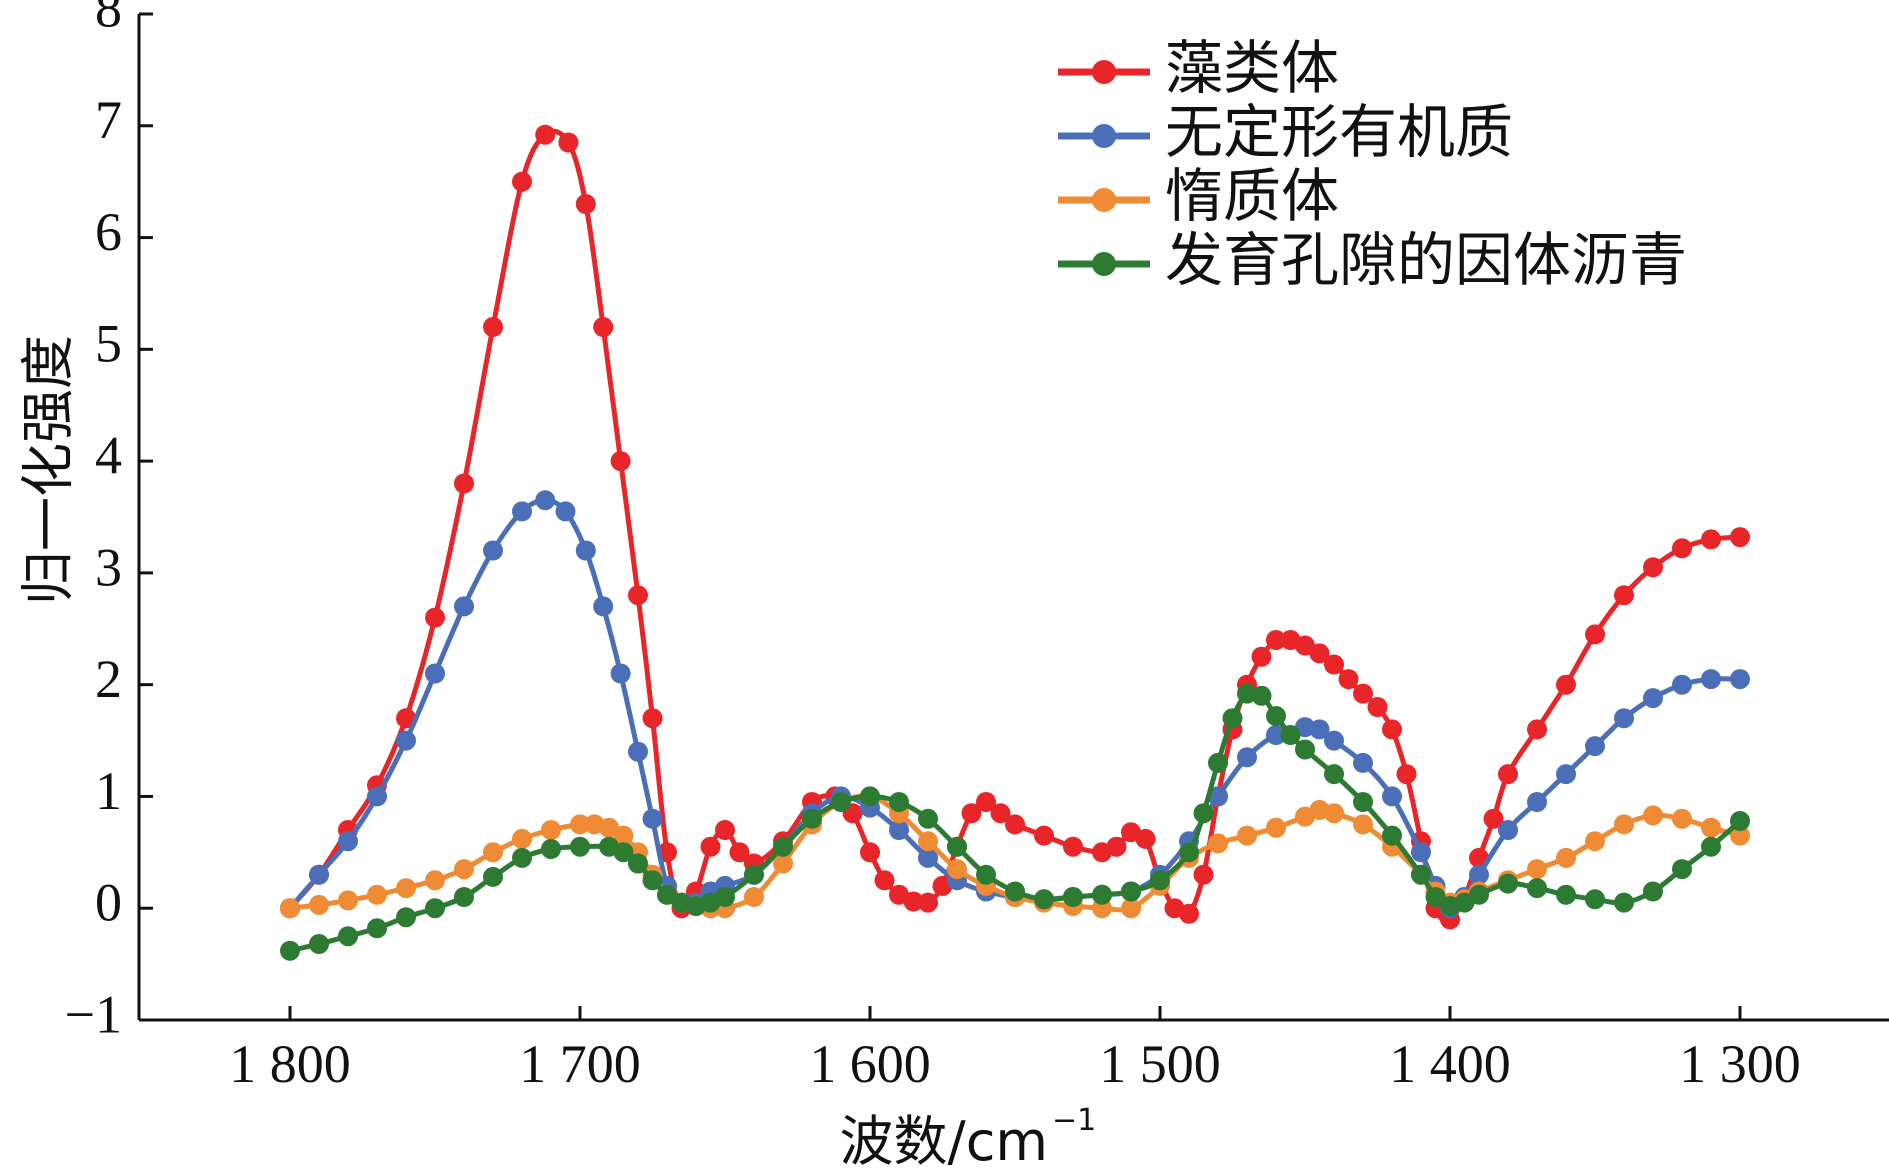  Describe the element at coordinates (108, 232) in the screenshot. I see `y-tick-label: 6` at that location.